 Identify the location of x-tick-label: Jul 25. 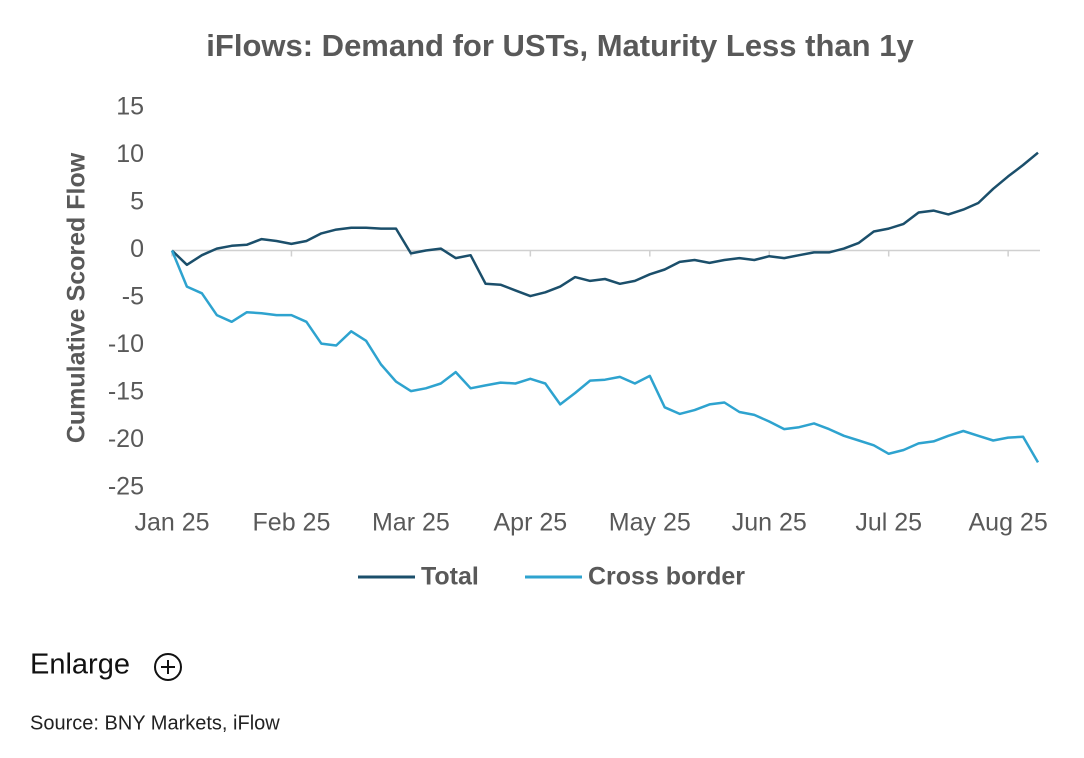
(888, 523).